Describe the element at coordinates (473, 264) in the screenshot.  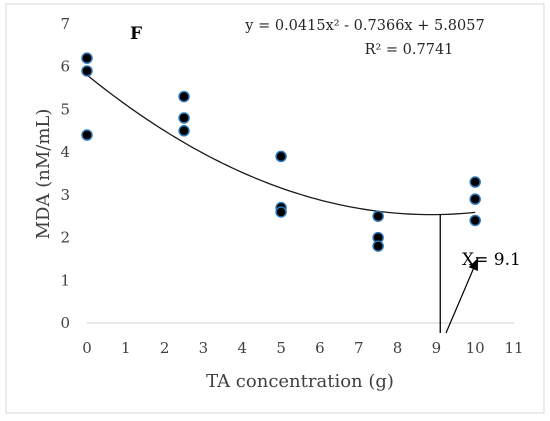
I see `annotation-arrowhead` at that location.